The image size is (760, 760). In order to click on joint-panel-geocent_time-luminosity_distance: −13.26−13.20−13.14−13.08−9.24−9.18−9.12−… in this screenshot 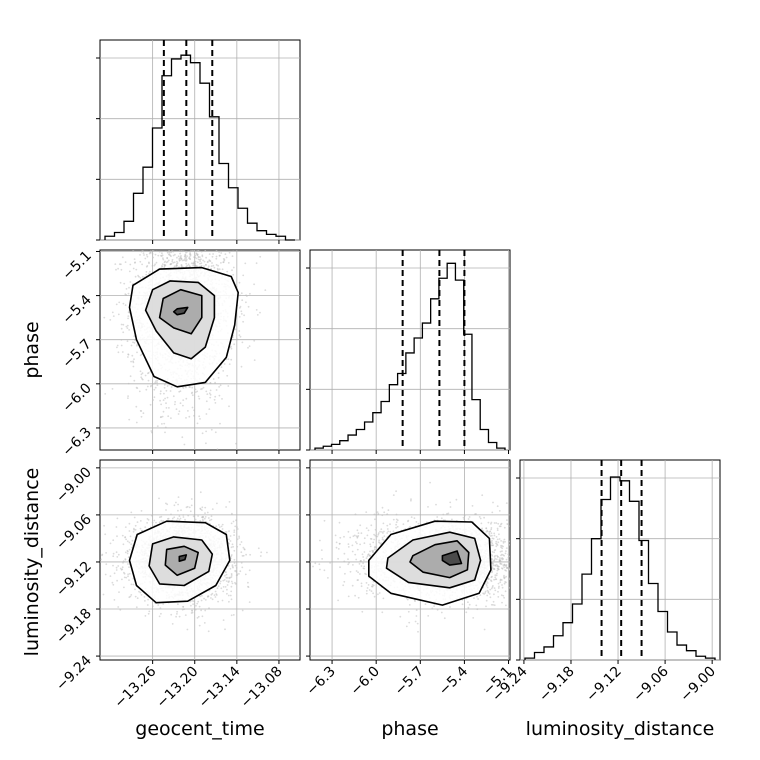, I will do `click(177, 585)`.